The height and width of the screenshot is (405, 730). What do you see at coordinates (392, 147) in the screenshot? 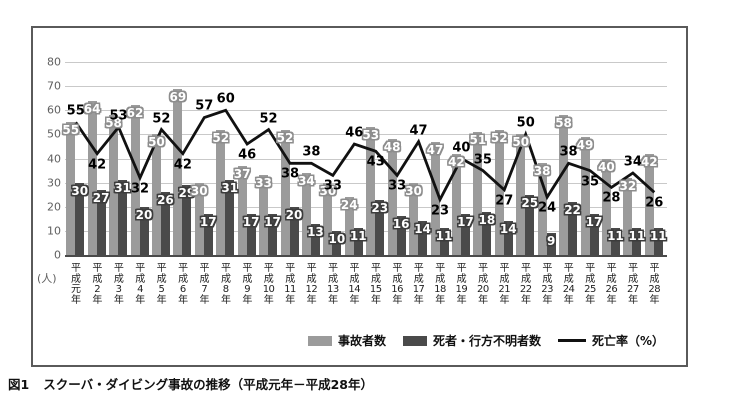
I see `bar-value-label-accidents: 48` at bounding box center [392, 147].